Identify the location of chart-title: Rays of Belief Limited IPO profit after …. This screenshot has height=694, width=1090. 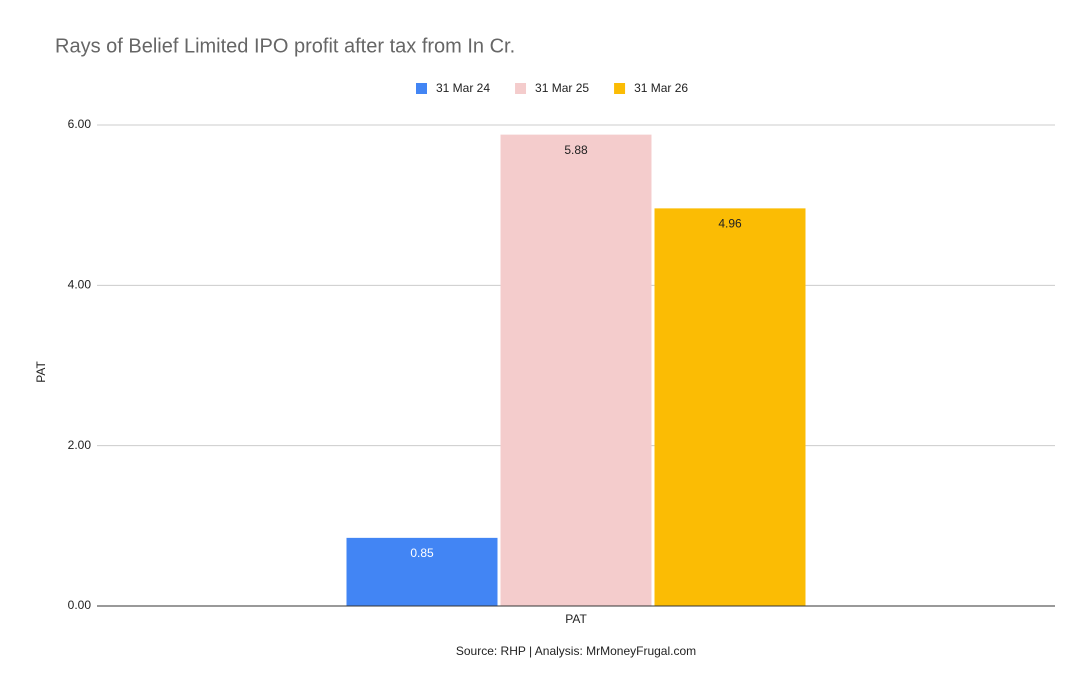
(285, 46).